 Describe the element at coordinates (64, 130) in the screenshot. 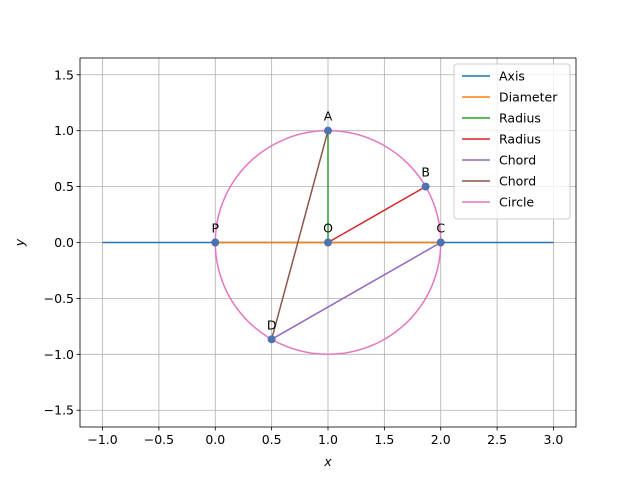

I see `y-tick-label: 1.0` at that location.